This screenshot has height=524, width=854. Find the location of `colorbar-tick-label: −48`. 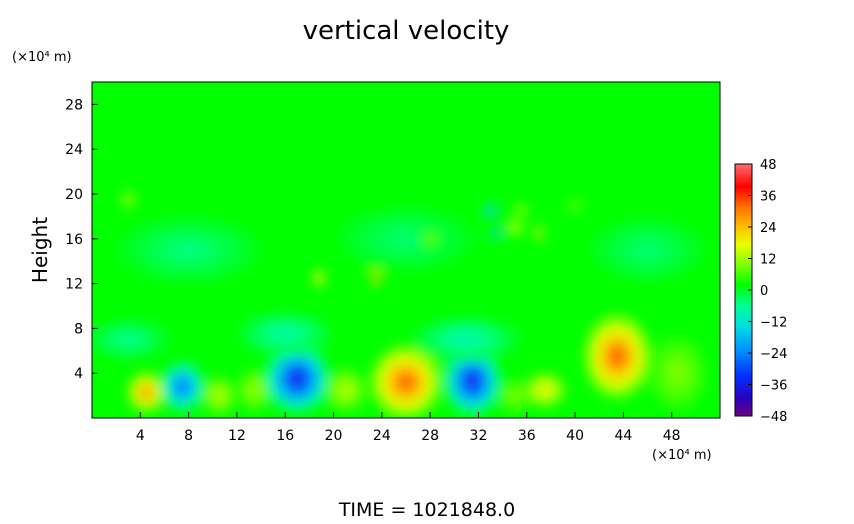

colorbar-tick-label: −48 is located at coordinates (773, 417).